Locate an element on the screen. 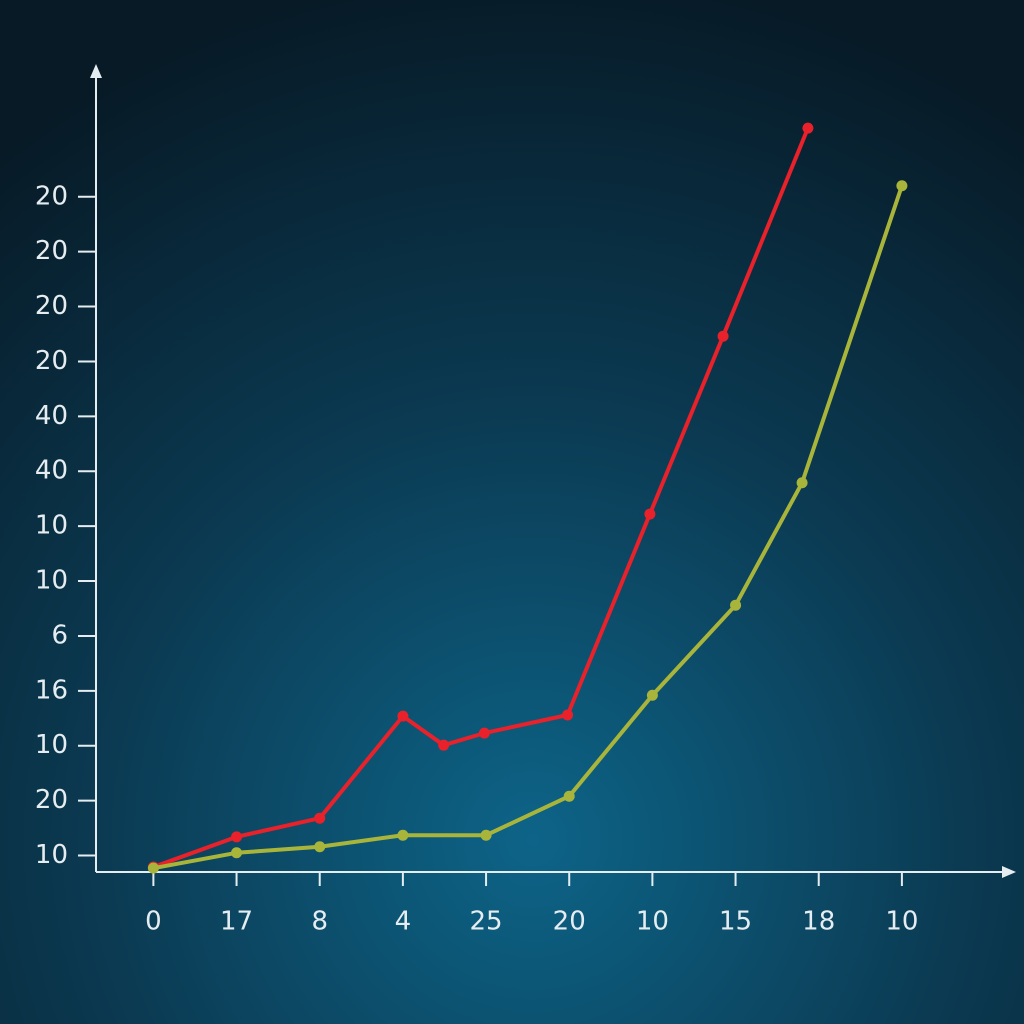  x-axis-arrow is located at coordinates (1009, 872).